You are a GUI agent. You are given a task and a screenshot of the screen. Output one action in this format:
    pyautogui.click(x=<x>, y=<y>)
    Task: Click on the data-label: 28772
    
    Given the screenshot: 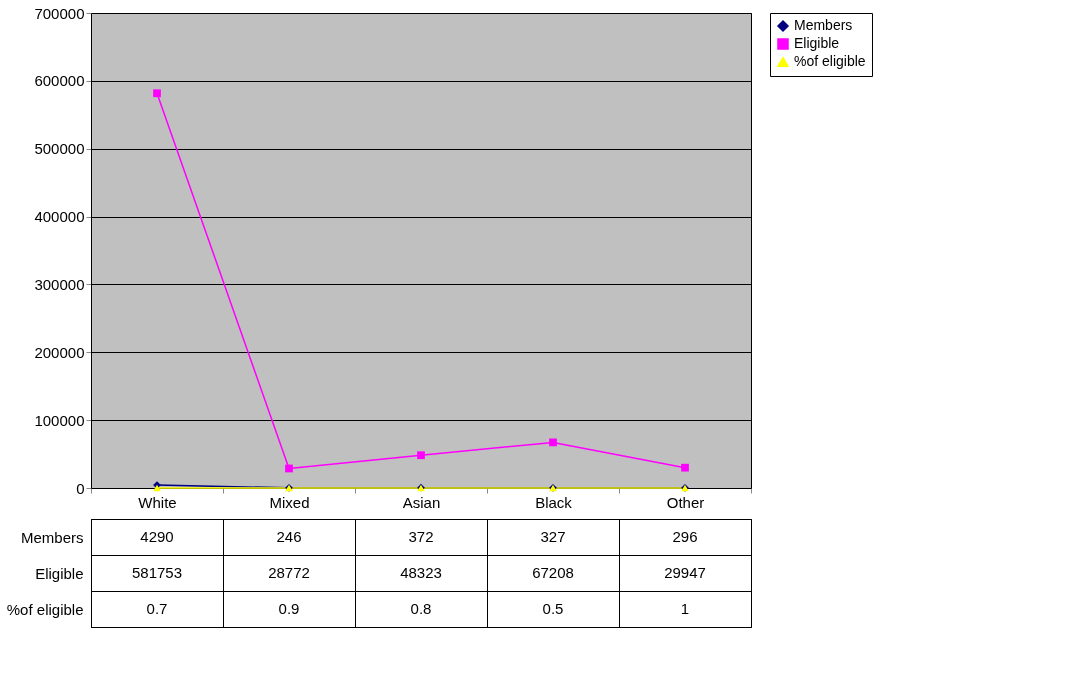 What is the action you would take?
    pyautogui.click(x=289, y=572)
    